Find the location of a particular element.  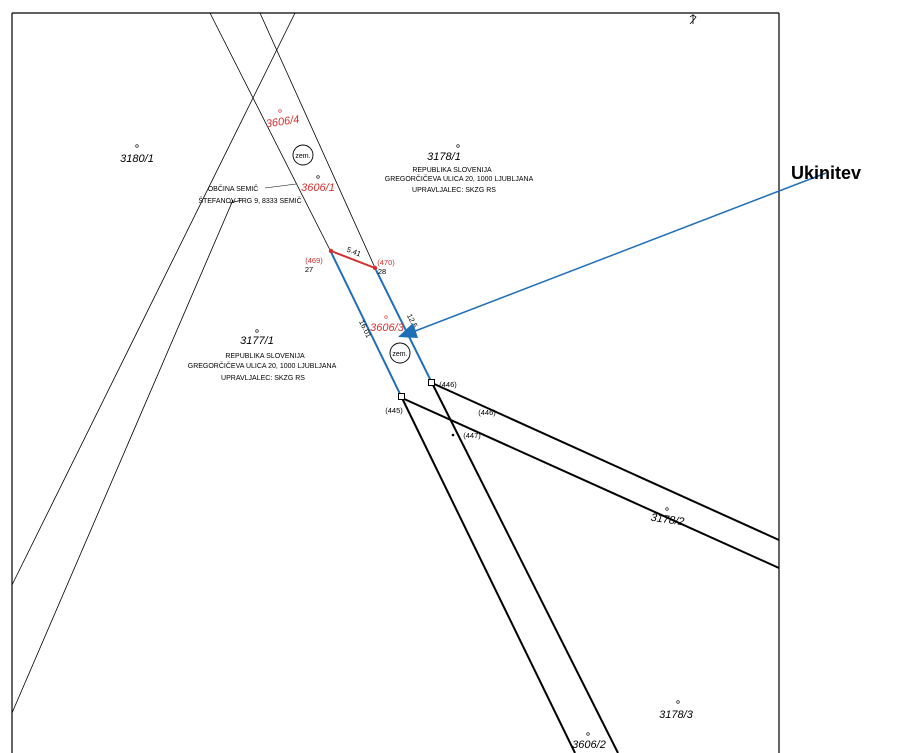

point-number: (445) is located at coordinates (394, 410).